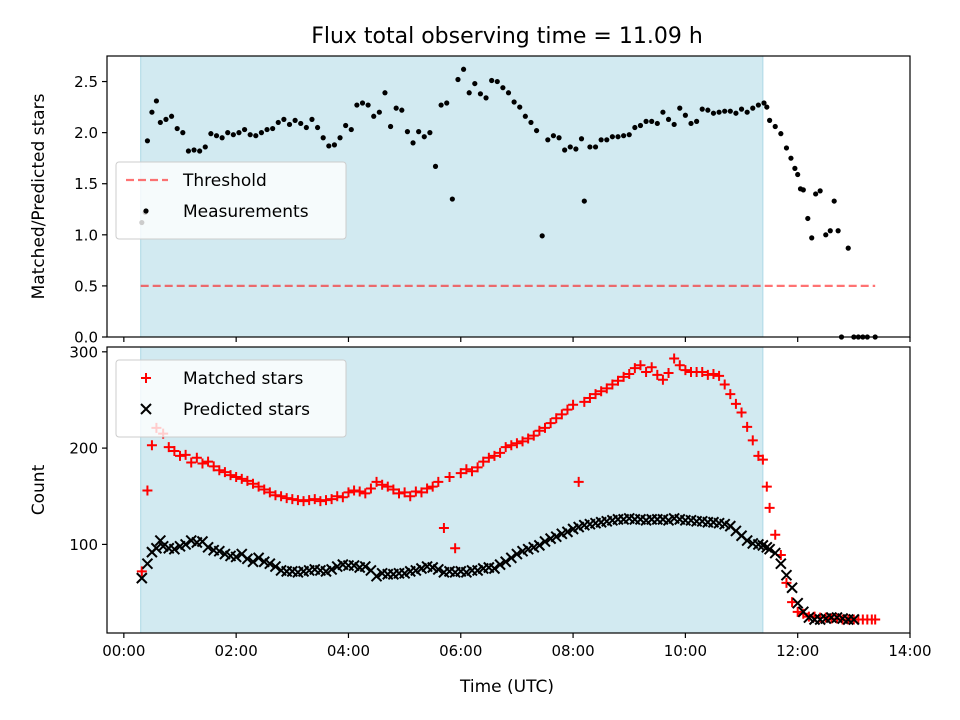 Image resolution: width=960 pixels, height=720 pixels. Describe the element at coordinates (236, 651) in the screenshot. I see `x-tick-label: 02:00` at that location.